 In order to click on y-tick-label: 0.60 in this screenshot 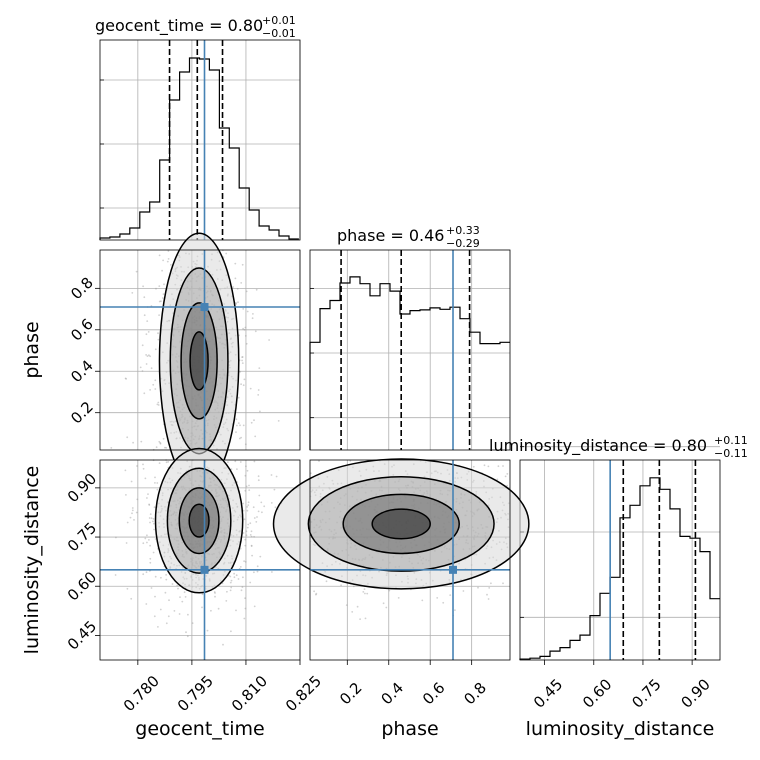, I will do `click(82, 586)`.